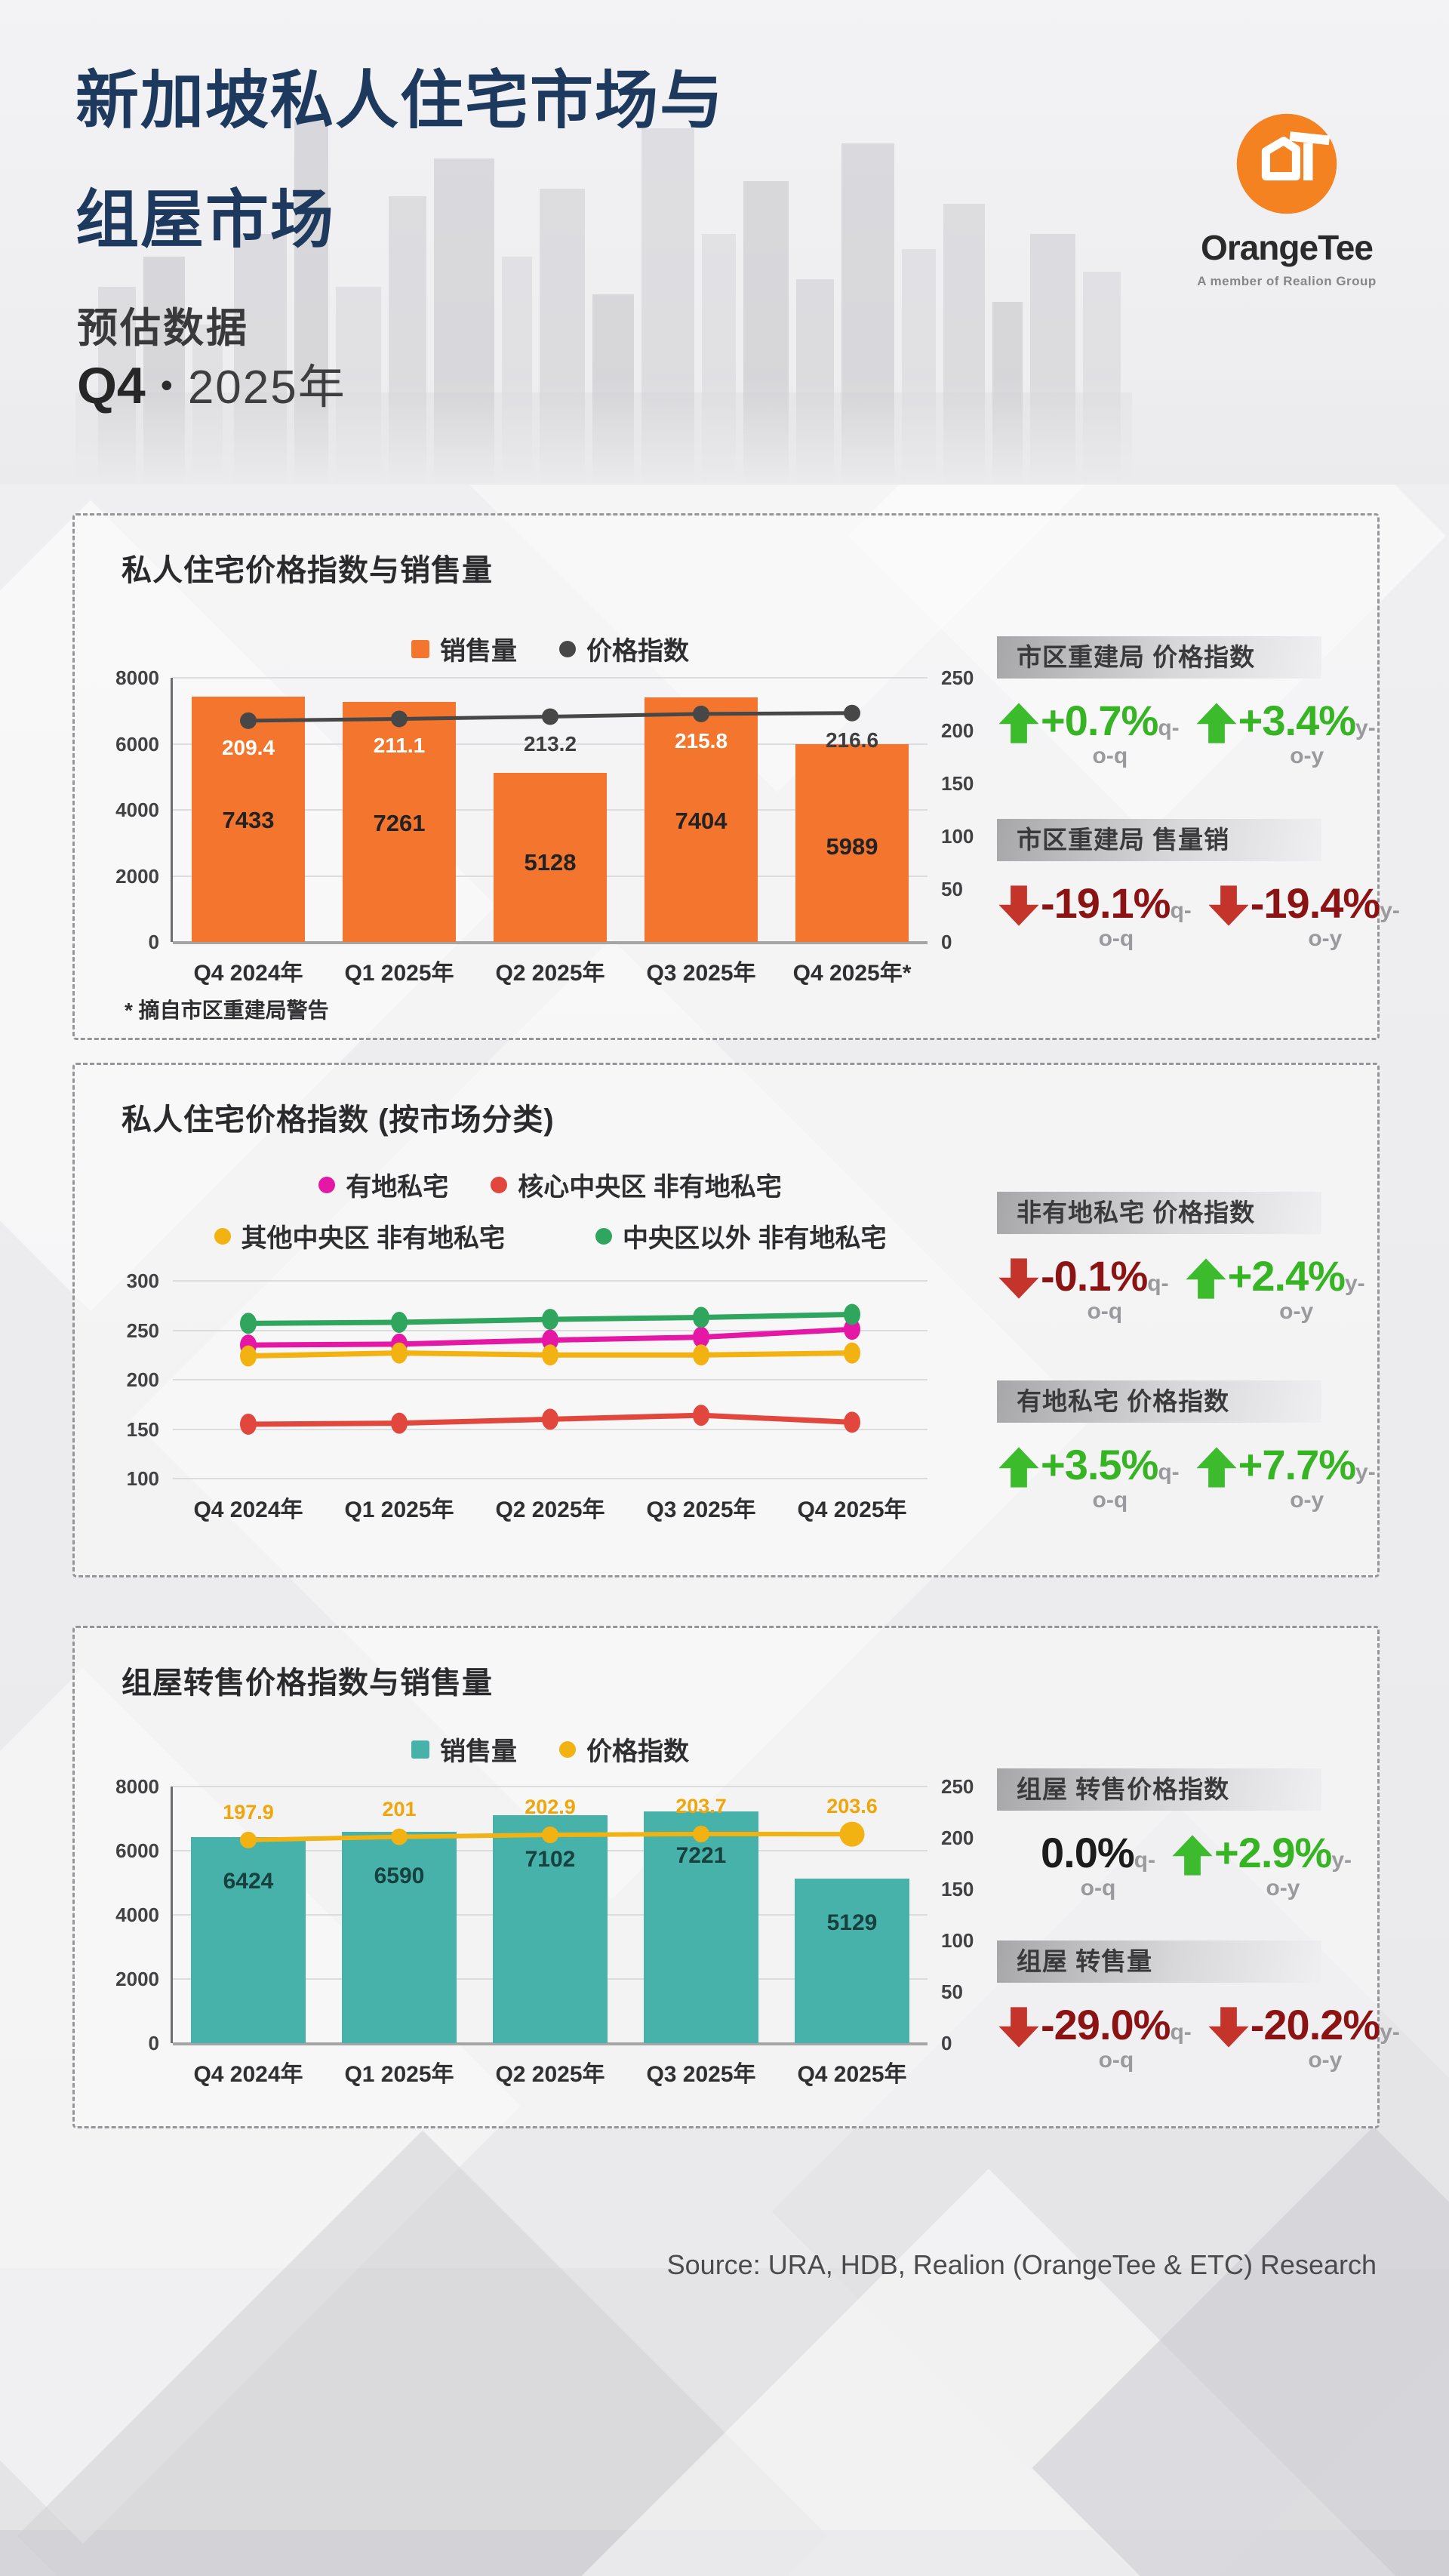  What do you see at coordinates (1159, 1789) in the screenshot?
I see `stat-header: 组屋 转售价格指数` at bounding box center [1159, 1789].